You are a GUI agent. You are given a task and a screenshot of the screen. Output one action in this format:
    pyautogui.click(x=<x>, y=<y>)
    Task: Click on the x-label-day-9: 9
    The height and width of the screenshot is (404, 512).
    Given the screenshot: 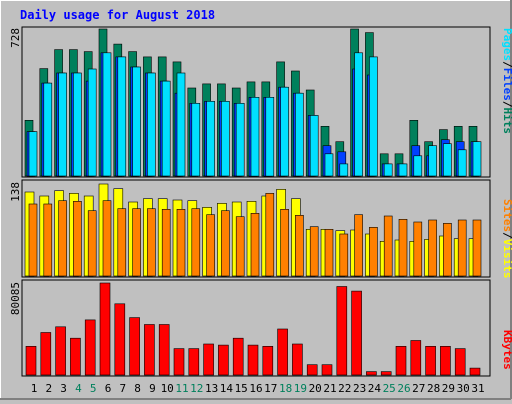 What is the action you would take?
    pyautogui.click(x=152, y=388)
    